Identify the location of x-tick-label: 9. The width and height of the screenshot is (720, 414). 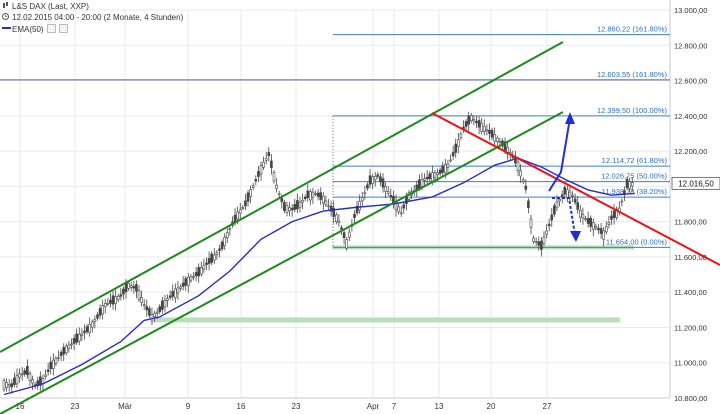
(188, 406).